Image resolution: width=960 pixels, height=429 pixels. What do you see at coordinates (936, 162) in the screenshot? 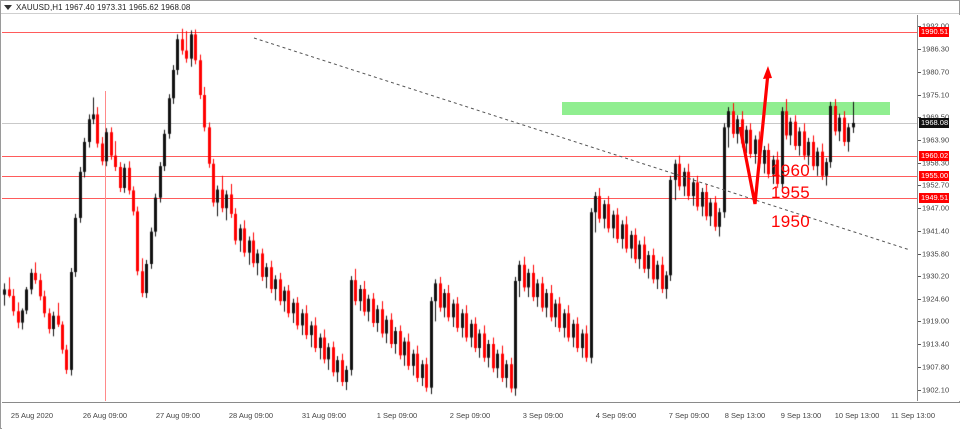
I see `price-tick-label: 1958.30` at bounding box center [936, 162].